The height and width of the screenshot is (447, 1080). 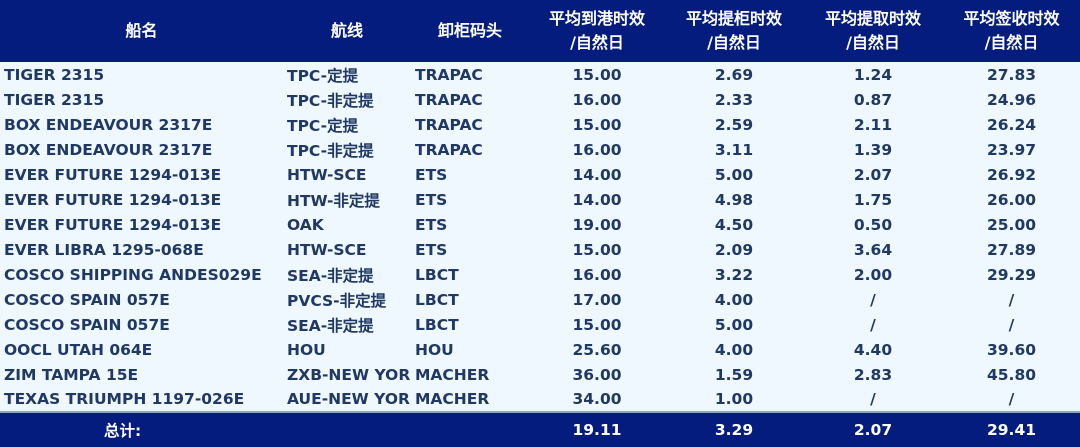 What do you see at coordinates (264, 429) in the screenshot?
I see `total-label: 总计:` at bounding box center [264, 429].